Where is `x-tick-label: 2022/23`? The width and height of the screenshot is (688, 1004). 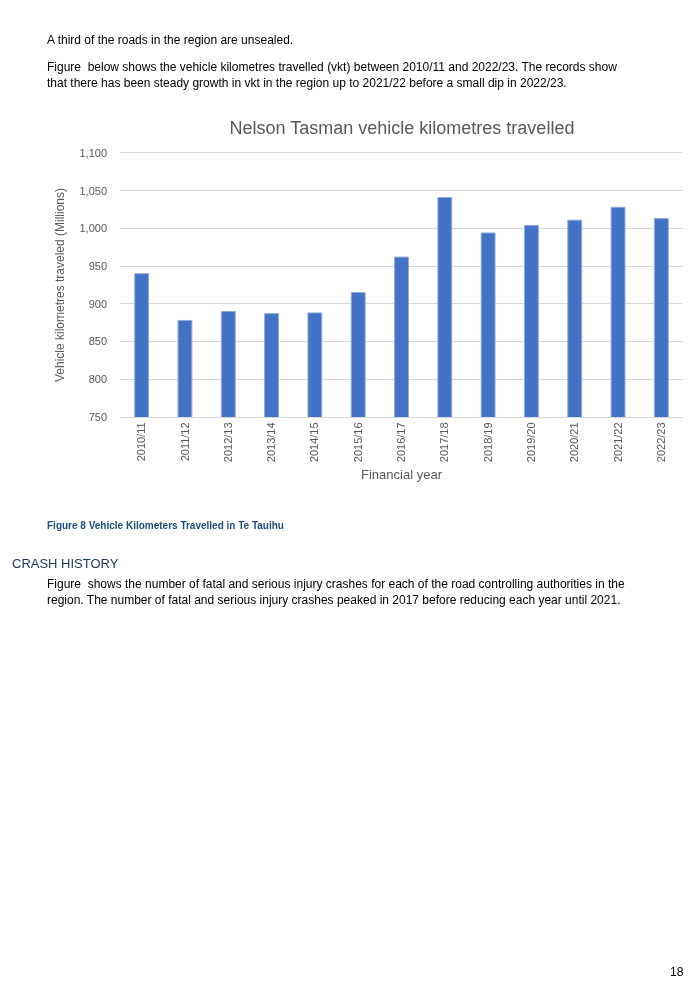 x-tick-label: 2022/23 is located at coordinates (660, 442).